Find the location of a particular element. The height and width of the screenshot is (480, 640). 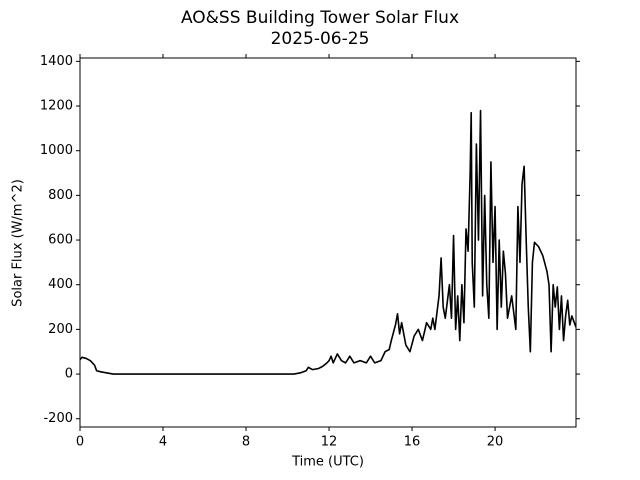

x-tick-label: 0 is located at coordinates (80, 442).